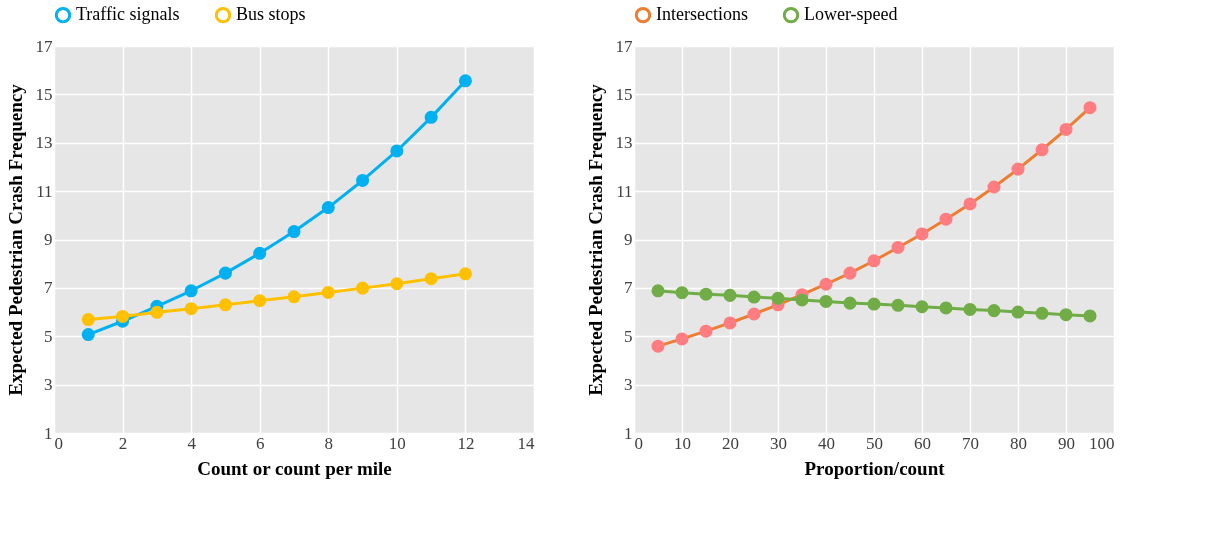 The height and width of the screenshot is (555, 1223). Describe the element at coordinates (128, 14) in the screenshot. I see `legend-label: Traffic signals` at that location.